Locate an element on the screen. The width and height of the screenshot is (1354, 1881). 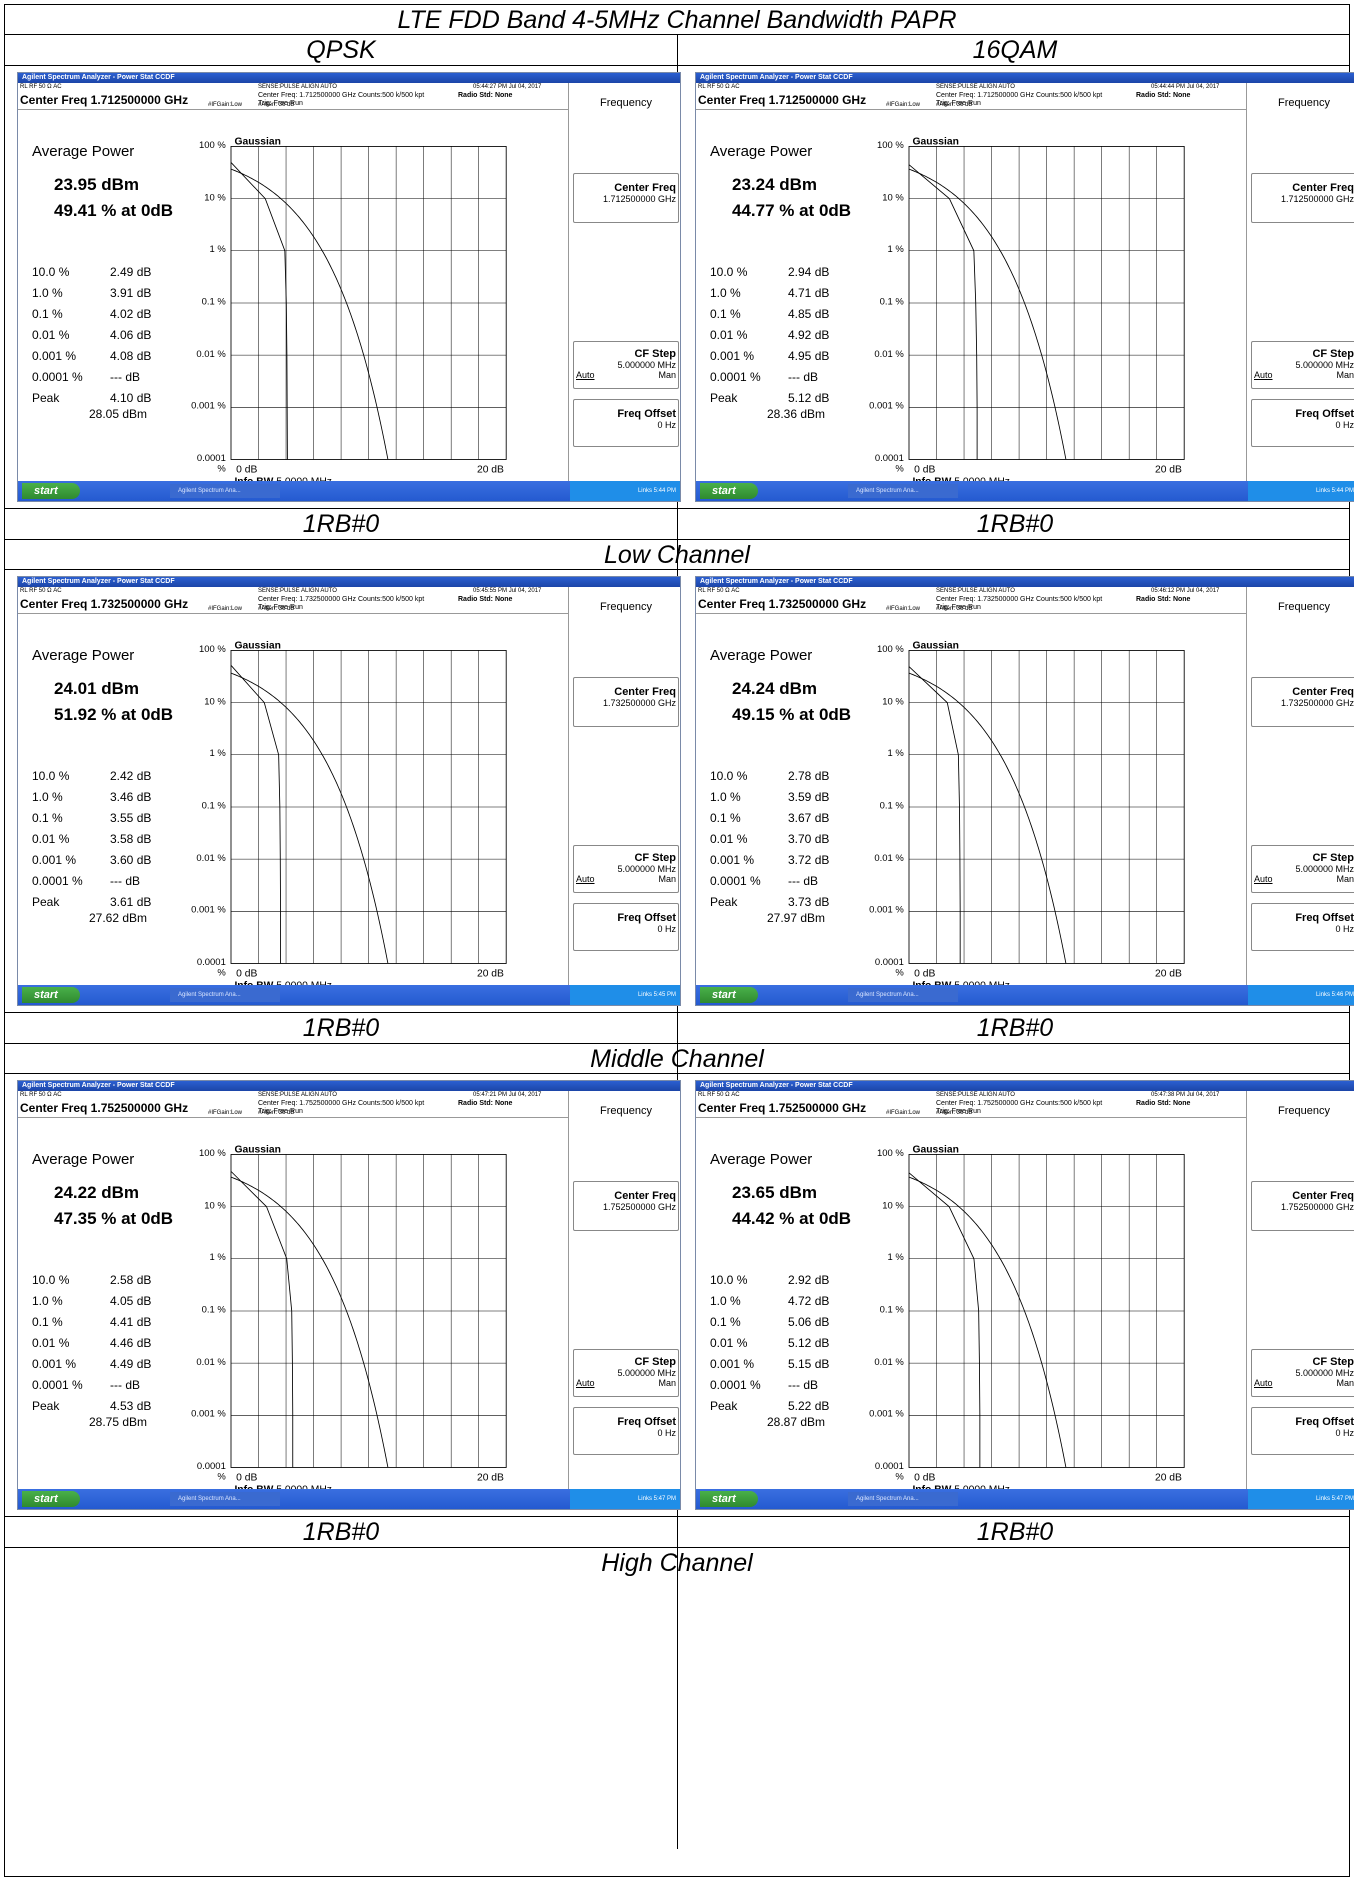
stat-label: 0.001 % is located at coordinates (732, 1364).